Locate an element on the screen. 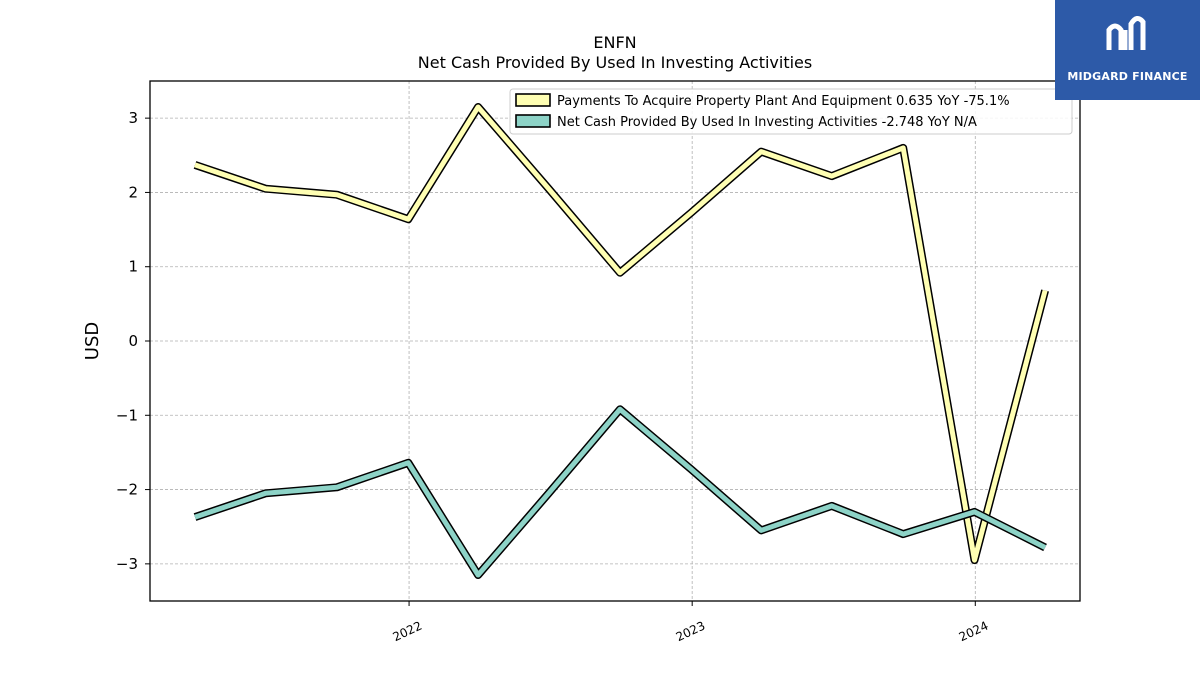 This screenshot has width=1200, height=675. x-tick-label: 2023 is located at coordinates (691, 632).